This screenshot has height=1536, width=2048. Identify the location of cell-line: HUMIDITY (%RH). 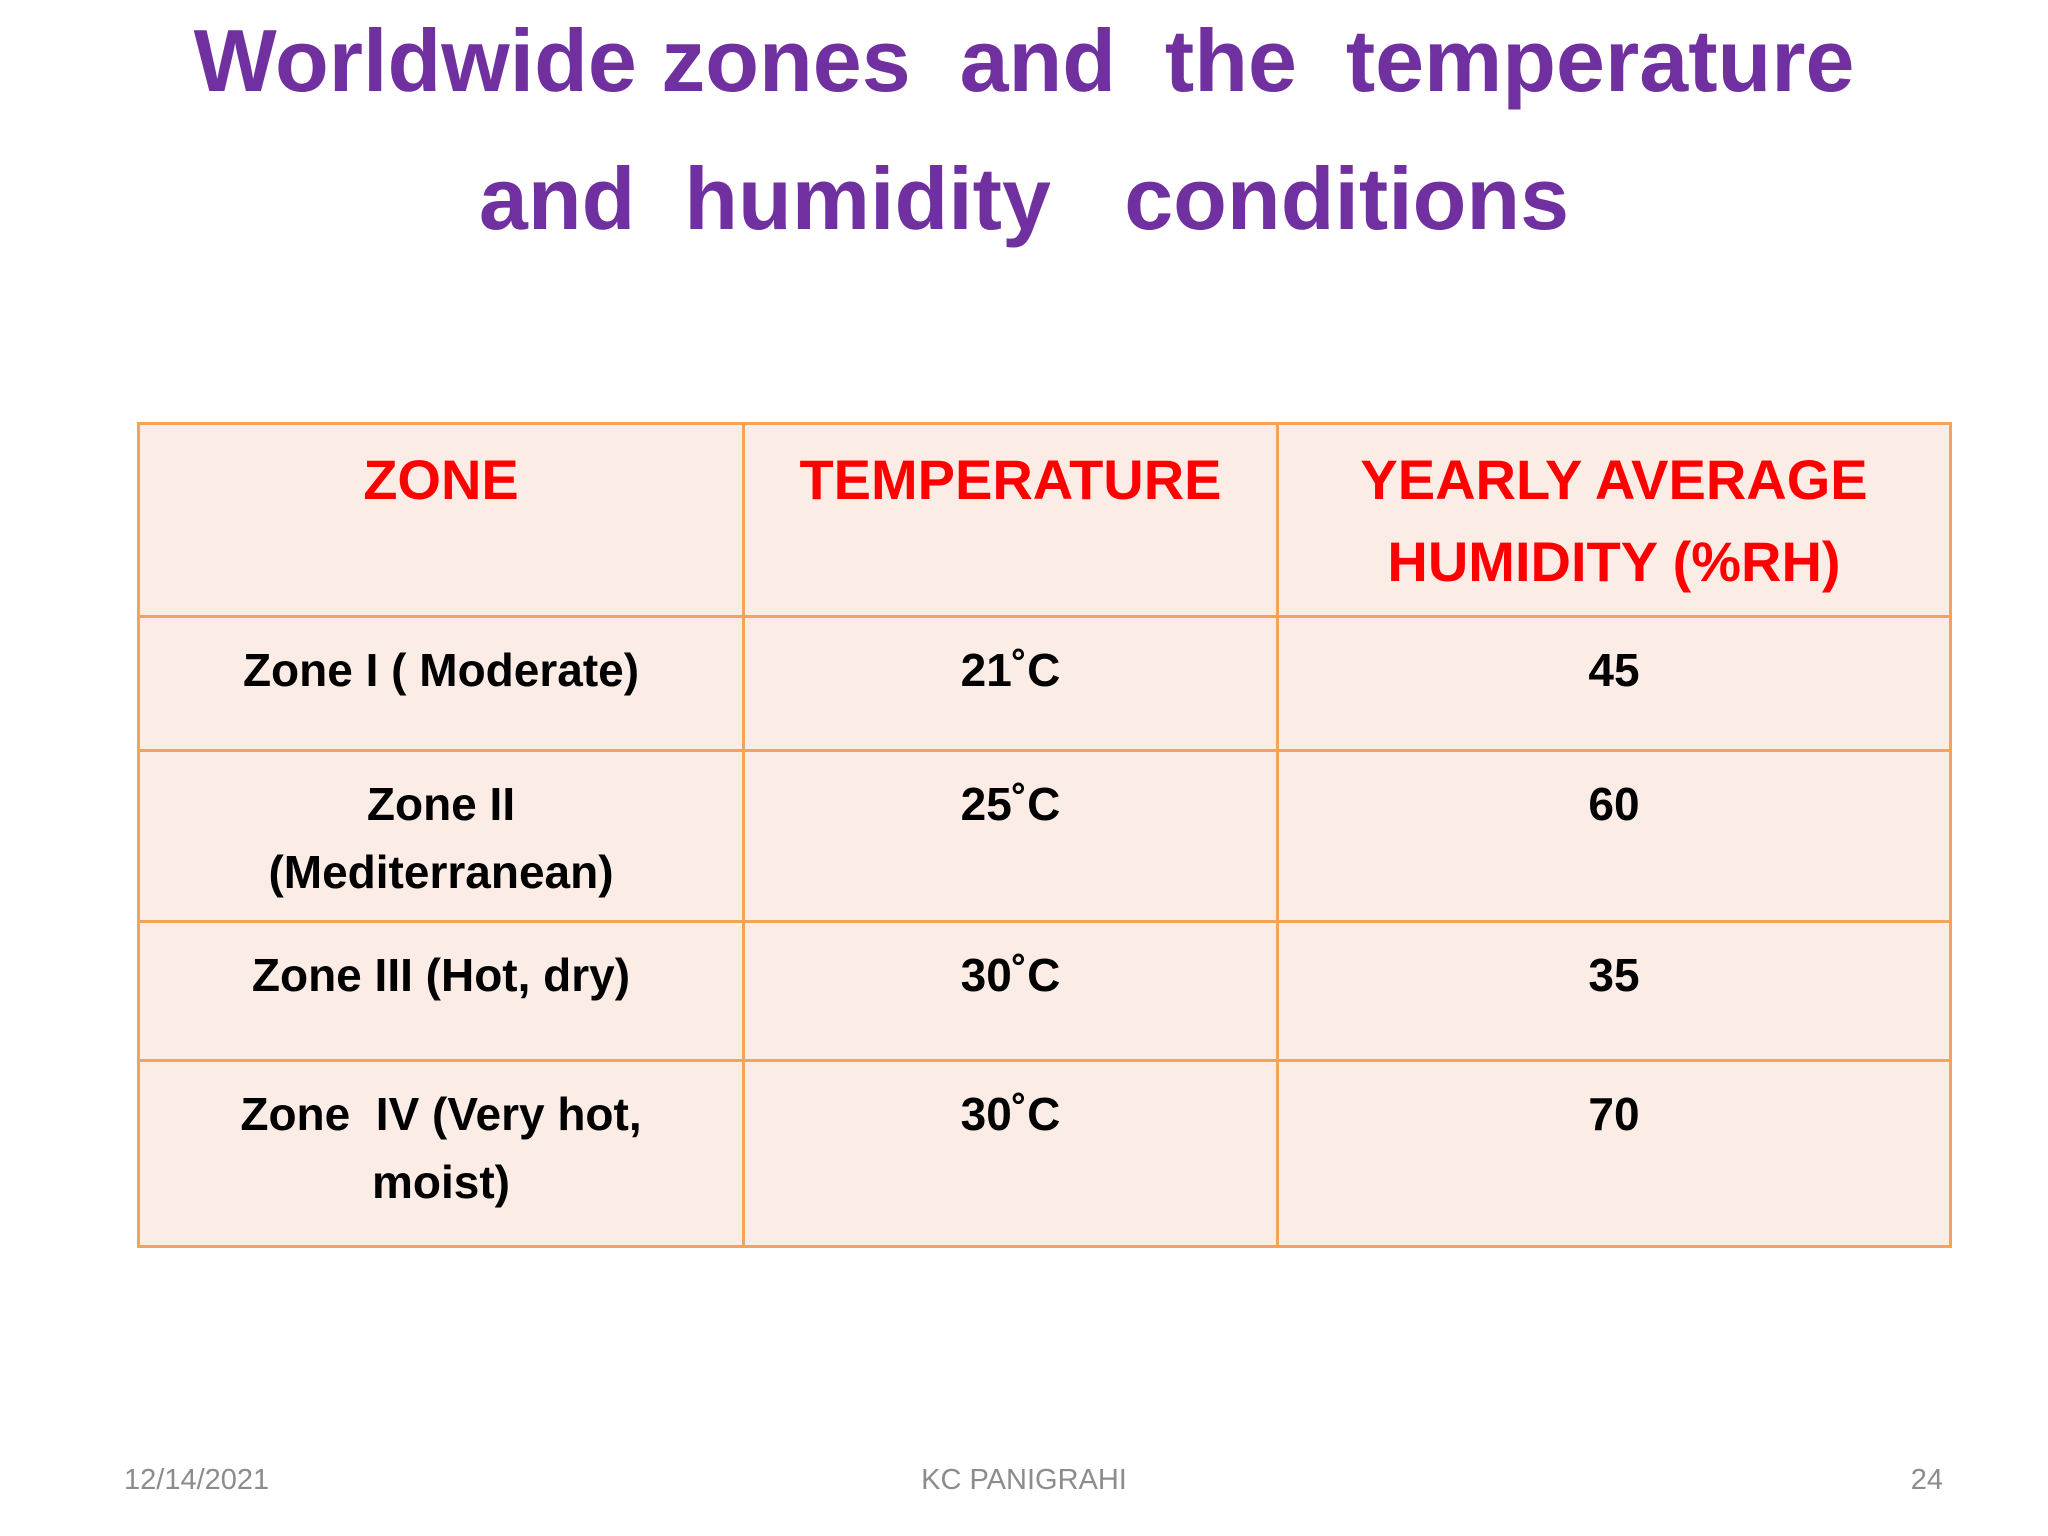
(1614, 561).